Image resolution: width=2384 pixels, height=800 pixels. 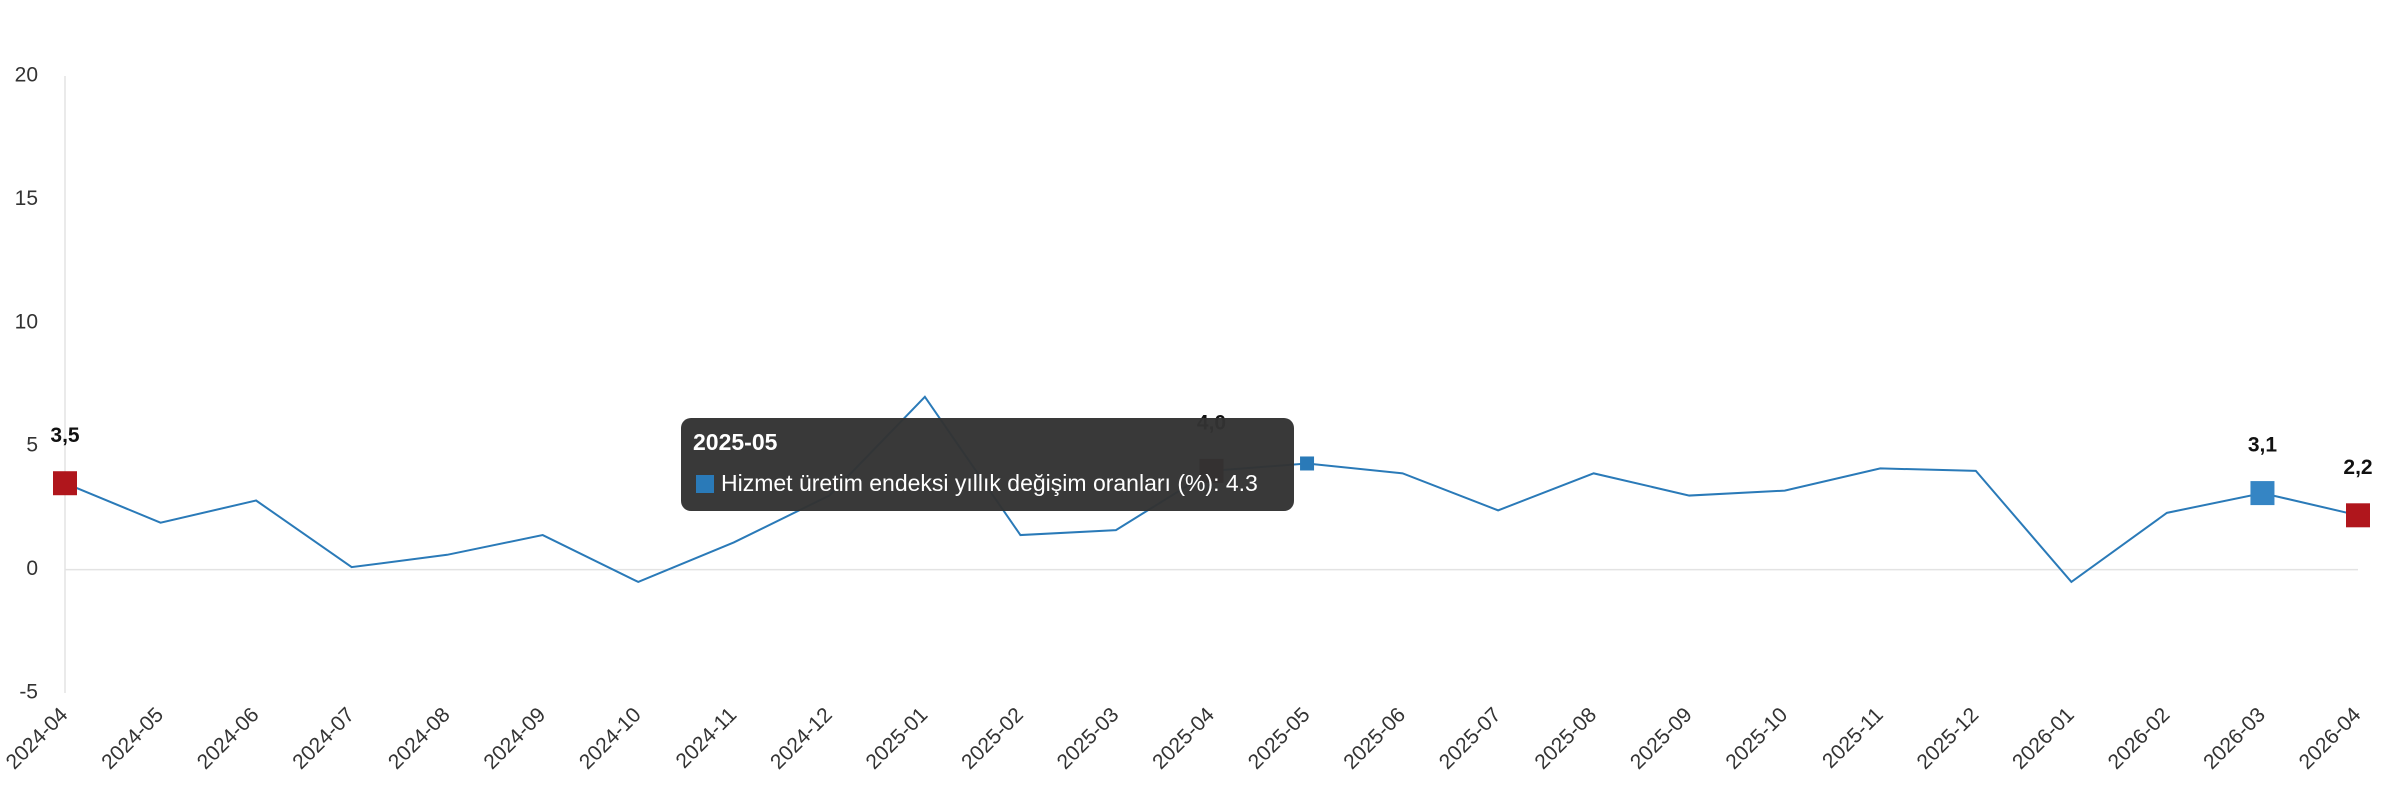 I want to click on x-tick-label: 2026-04, so click(x=2330, y=738).